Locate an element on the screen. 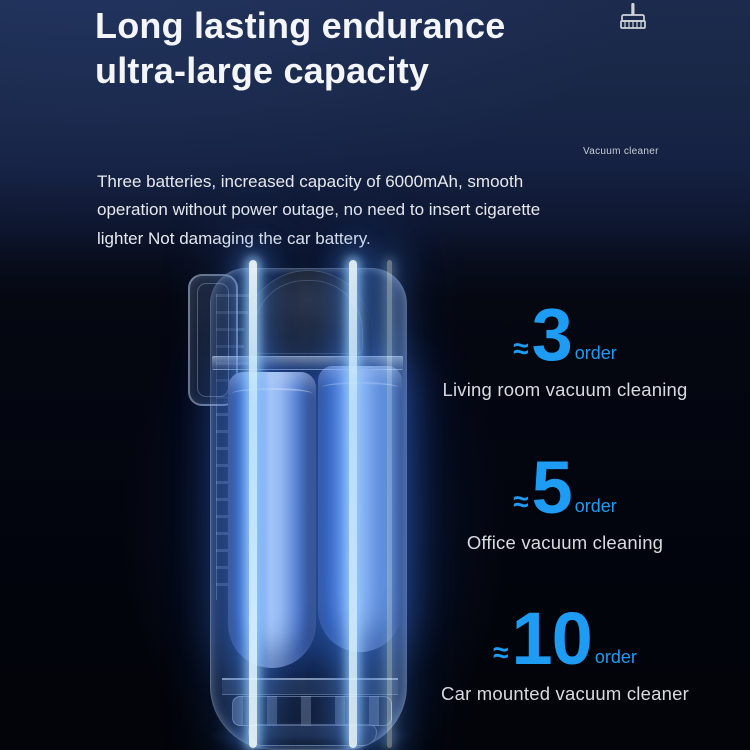  stat-value-row: ≈ 5 order is located at coordinates (565, 488).